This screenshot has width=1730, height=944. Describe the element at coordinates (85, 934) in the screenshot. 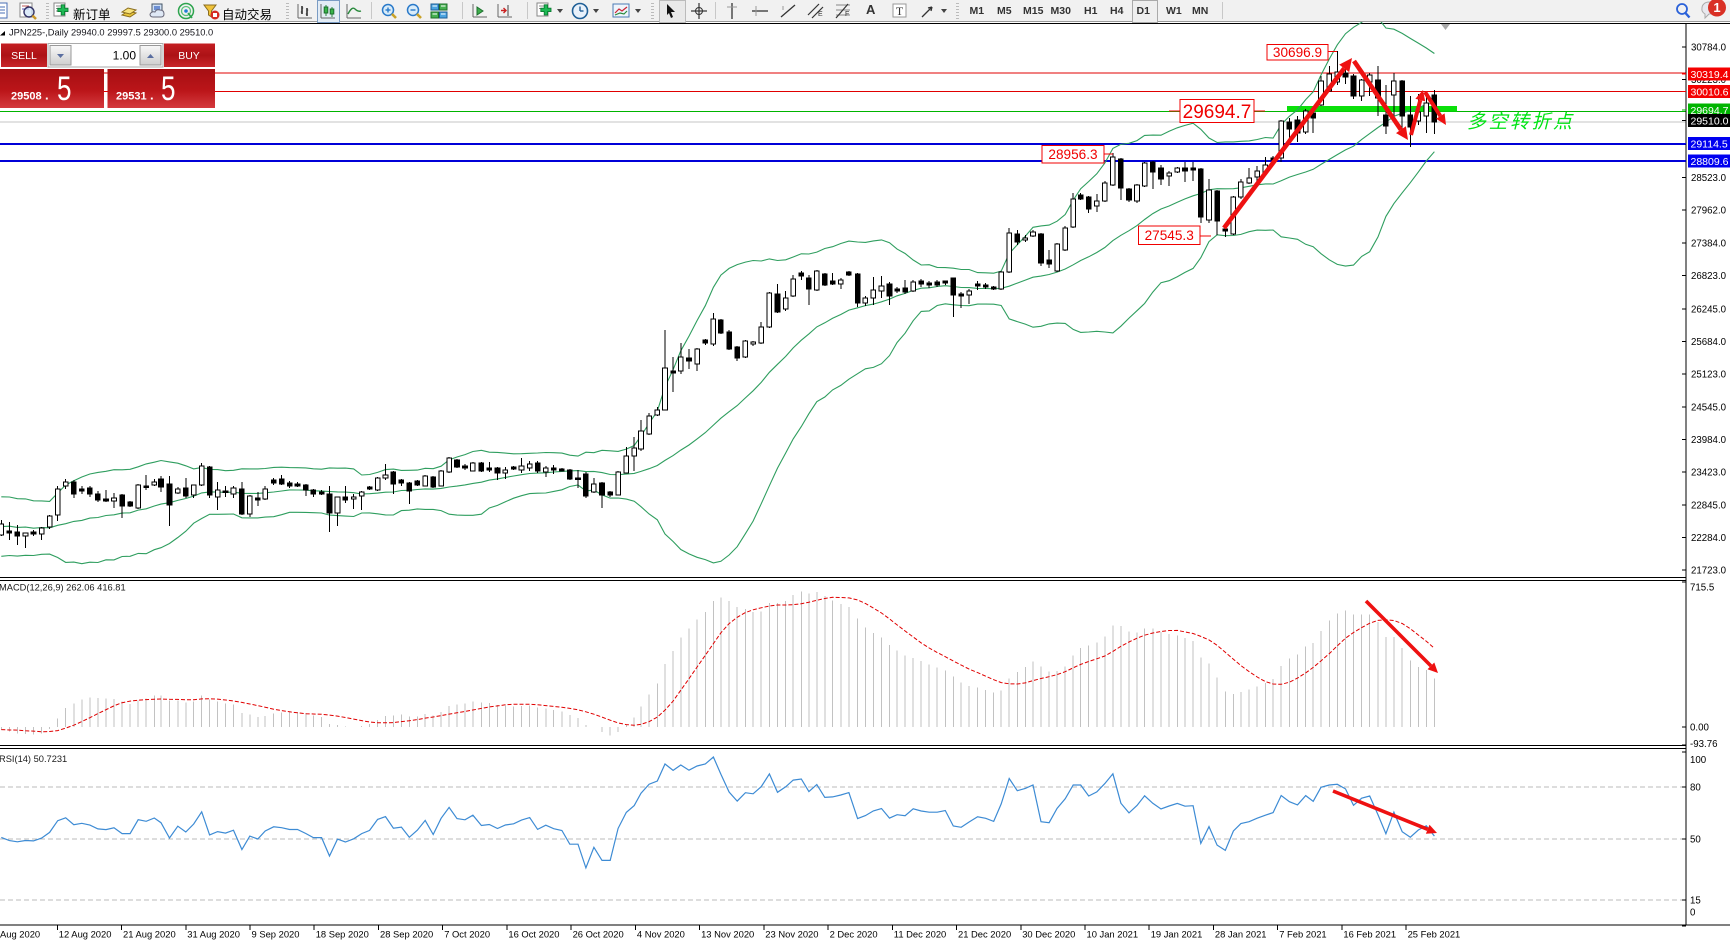

I see `svg-text: 12 Aug 2020` at that location.